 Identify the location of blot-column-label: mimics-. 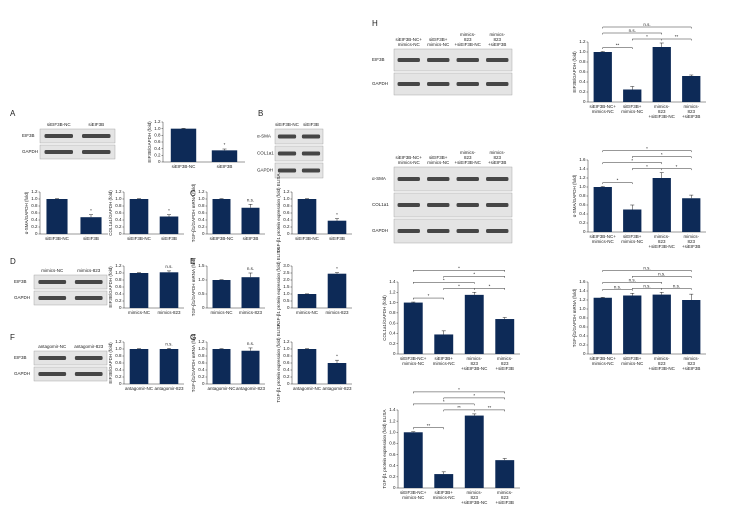
(468, 152).